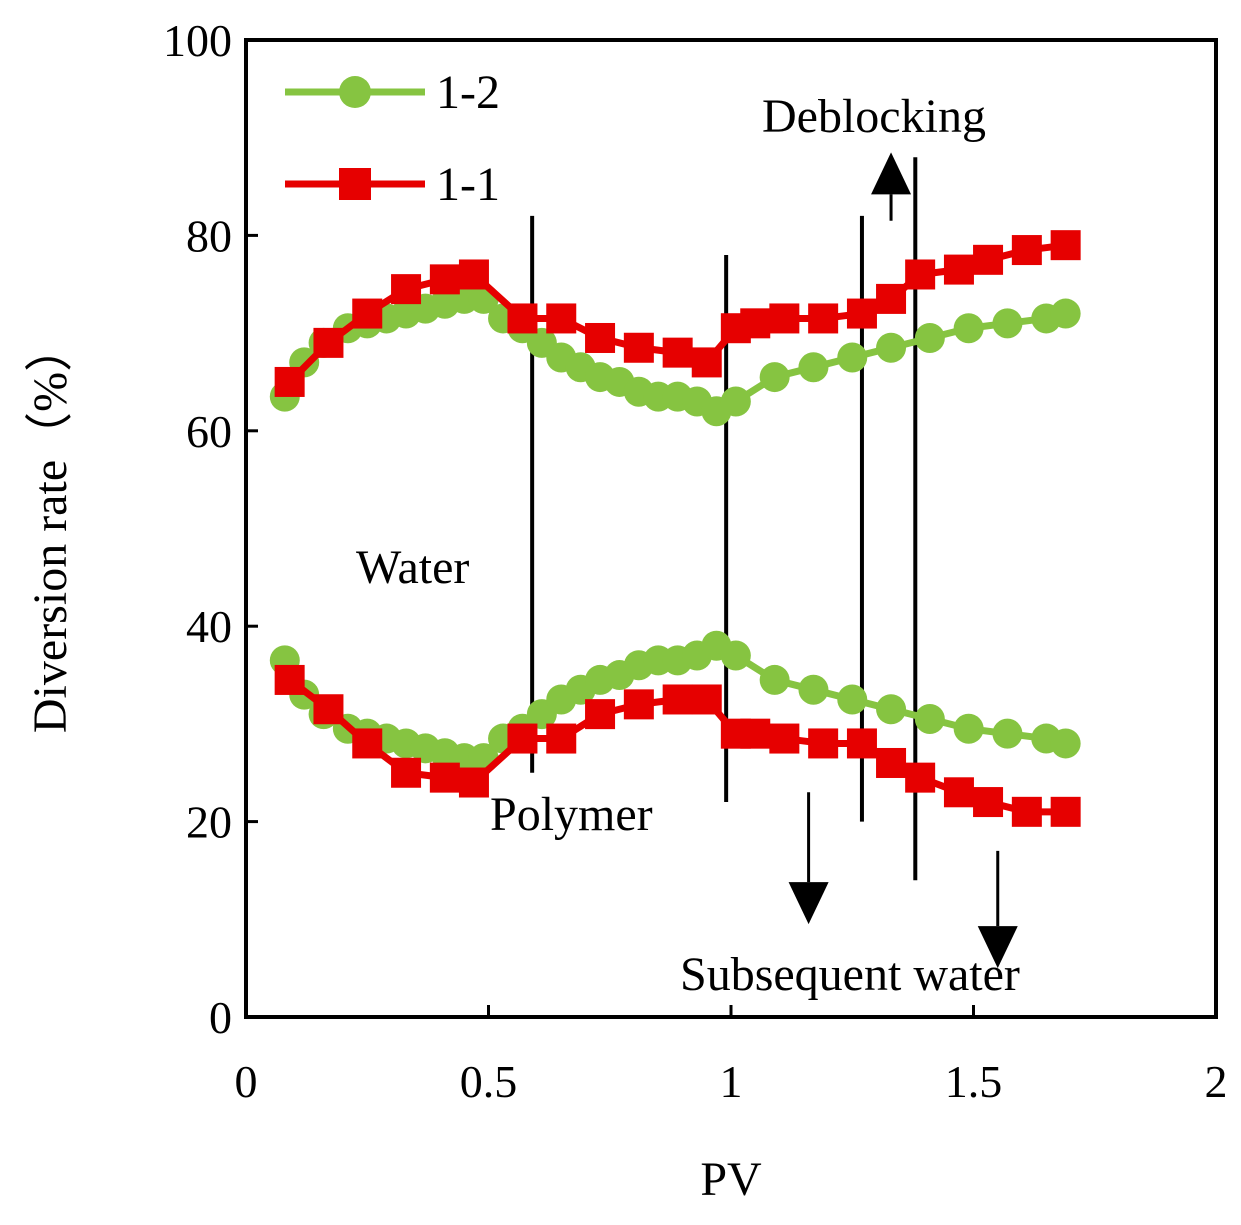 The width and height of the screenshot is (1241, 1225). What do you see at coordinates (489, 1081) in the screenshot?
I see `x-tick-label: 0.5` at bounding box center [489, 1081].